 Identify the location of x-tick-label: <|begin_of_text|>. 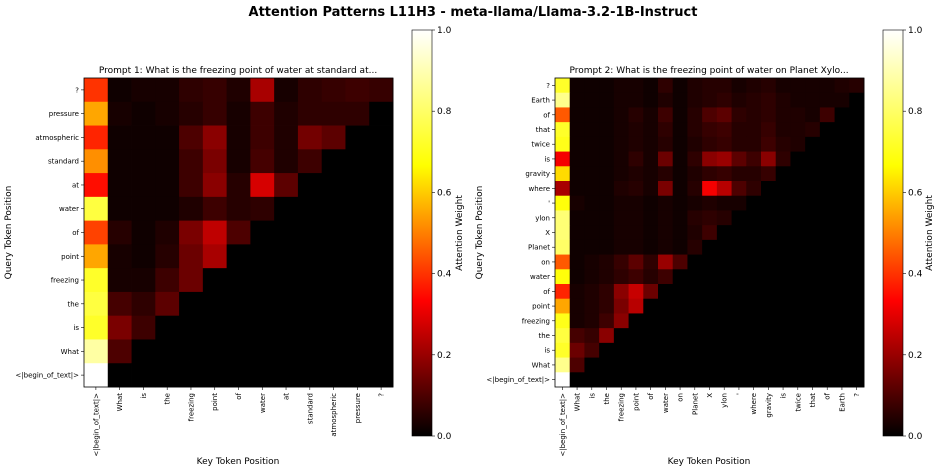
(563, 425).